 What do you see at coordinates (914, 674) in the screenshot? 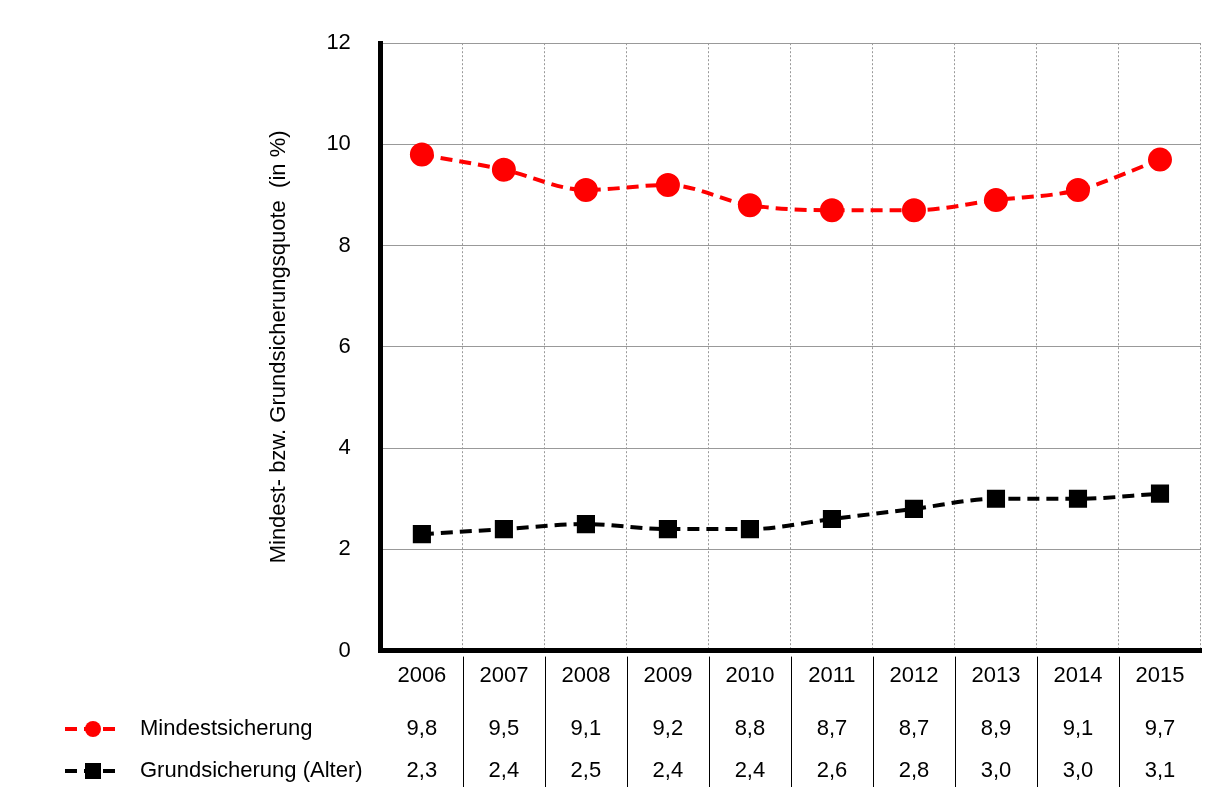
I see `x-tick-label: 2012` at bounding box center [914, 674].